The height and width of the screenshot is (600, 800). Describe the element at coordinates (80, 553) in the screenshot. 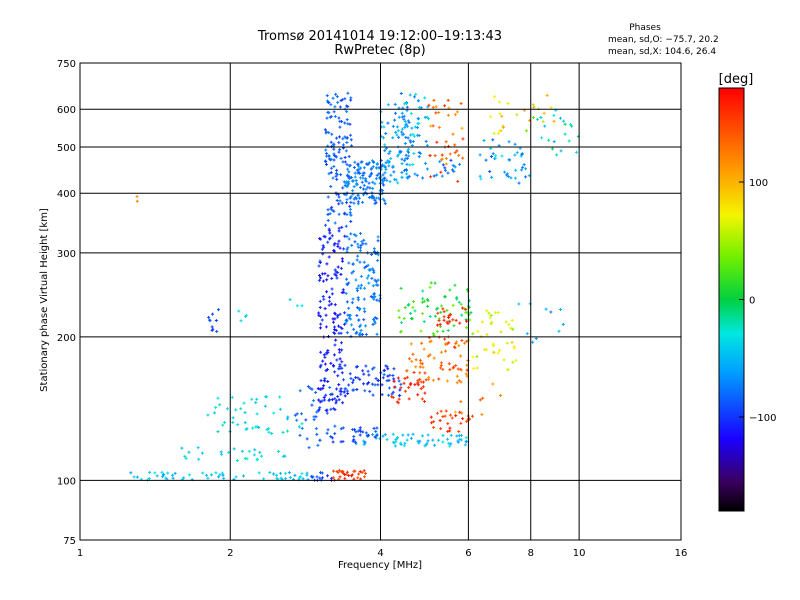

I see `x-tick-label: 1` at that location.